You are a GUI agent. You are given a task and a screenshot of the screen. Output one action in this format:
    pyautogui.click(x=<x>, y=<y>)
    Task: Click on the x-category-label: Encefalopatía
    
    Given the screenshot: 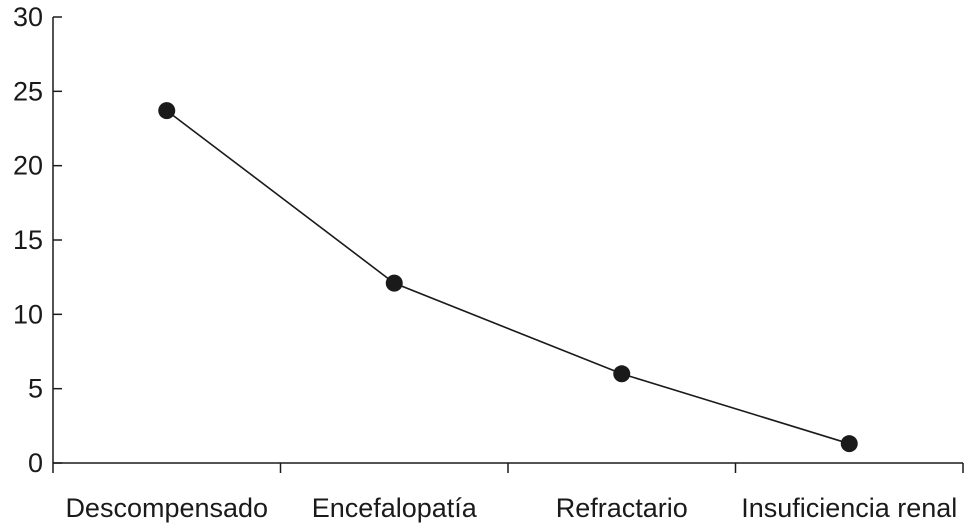 What is the action you would take?
    pyautogui.click(x=395, y=508)
    